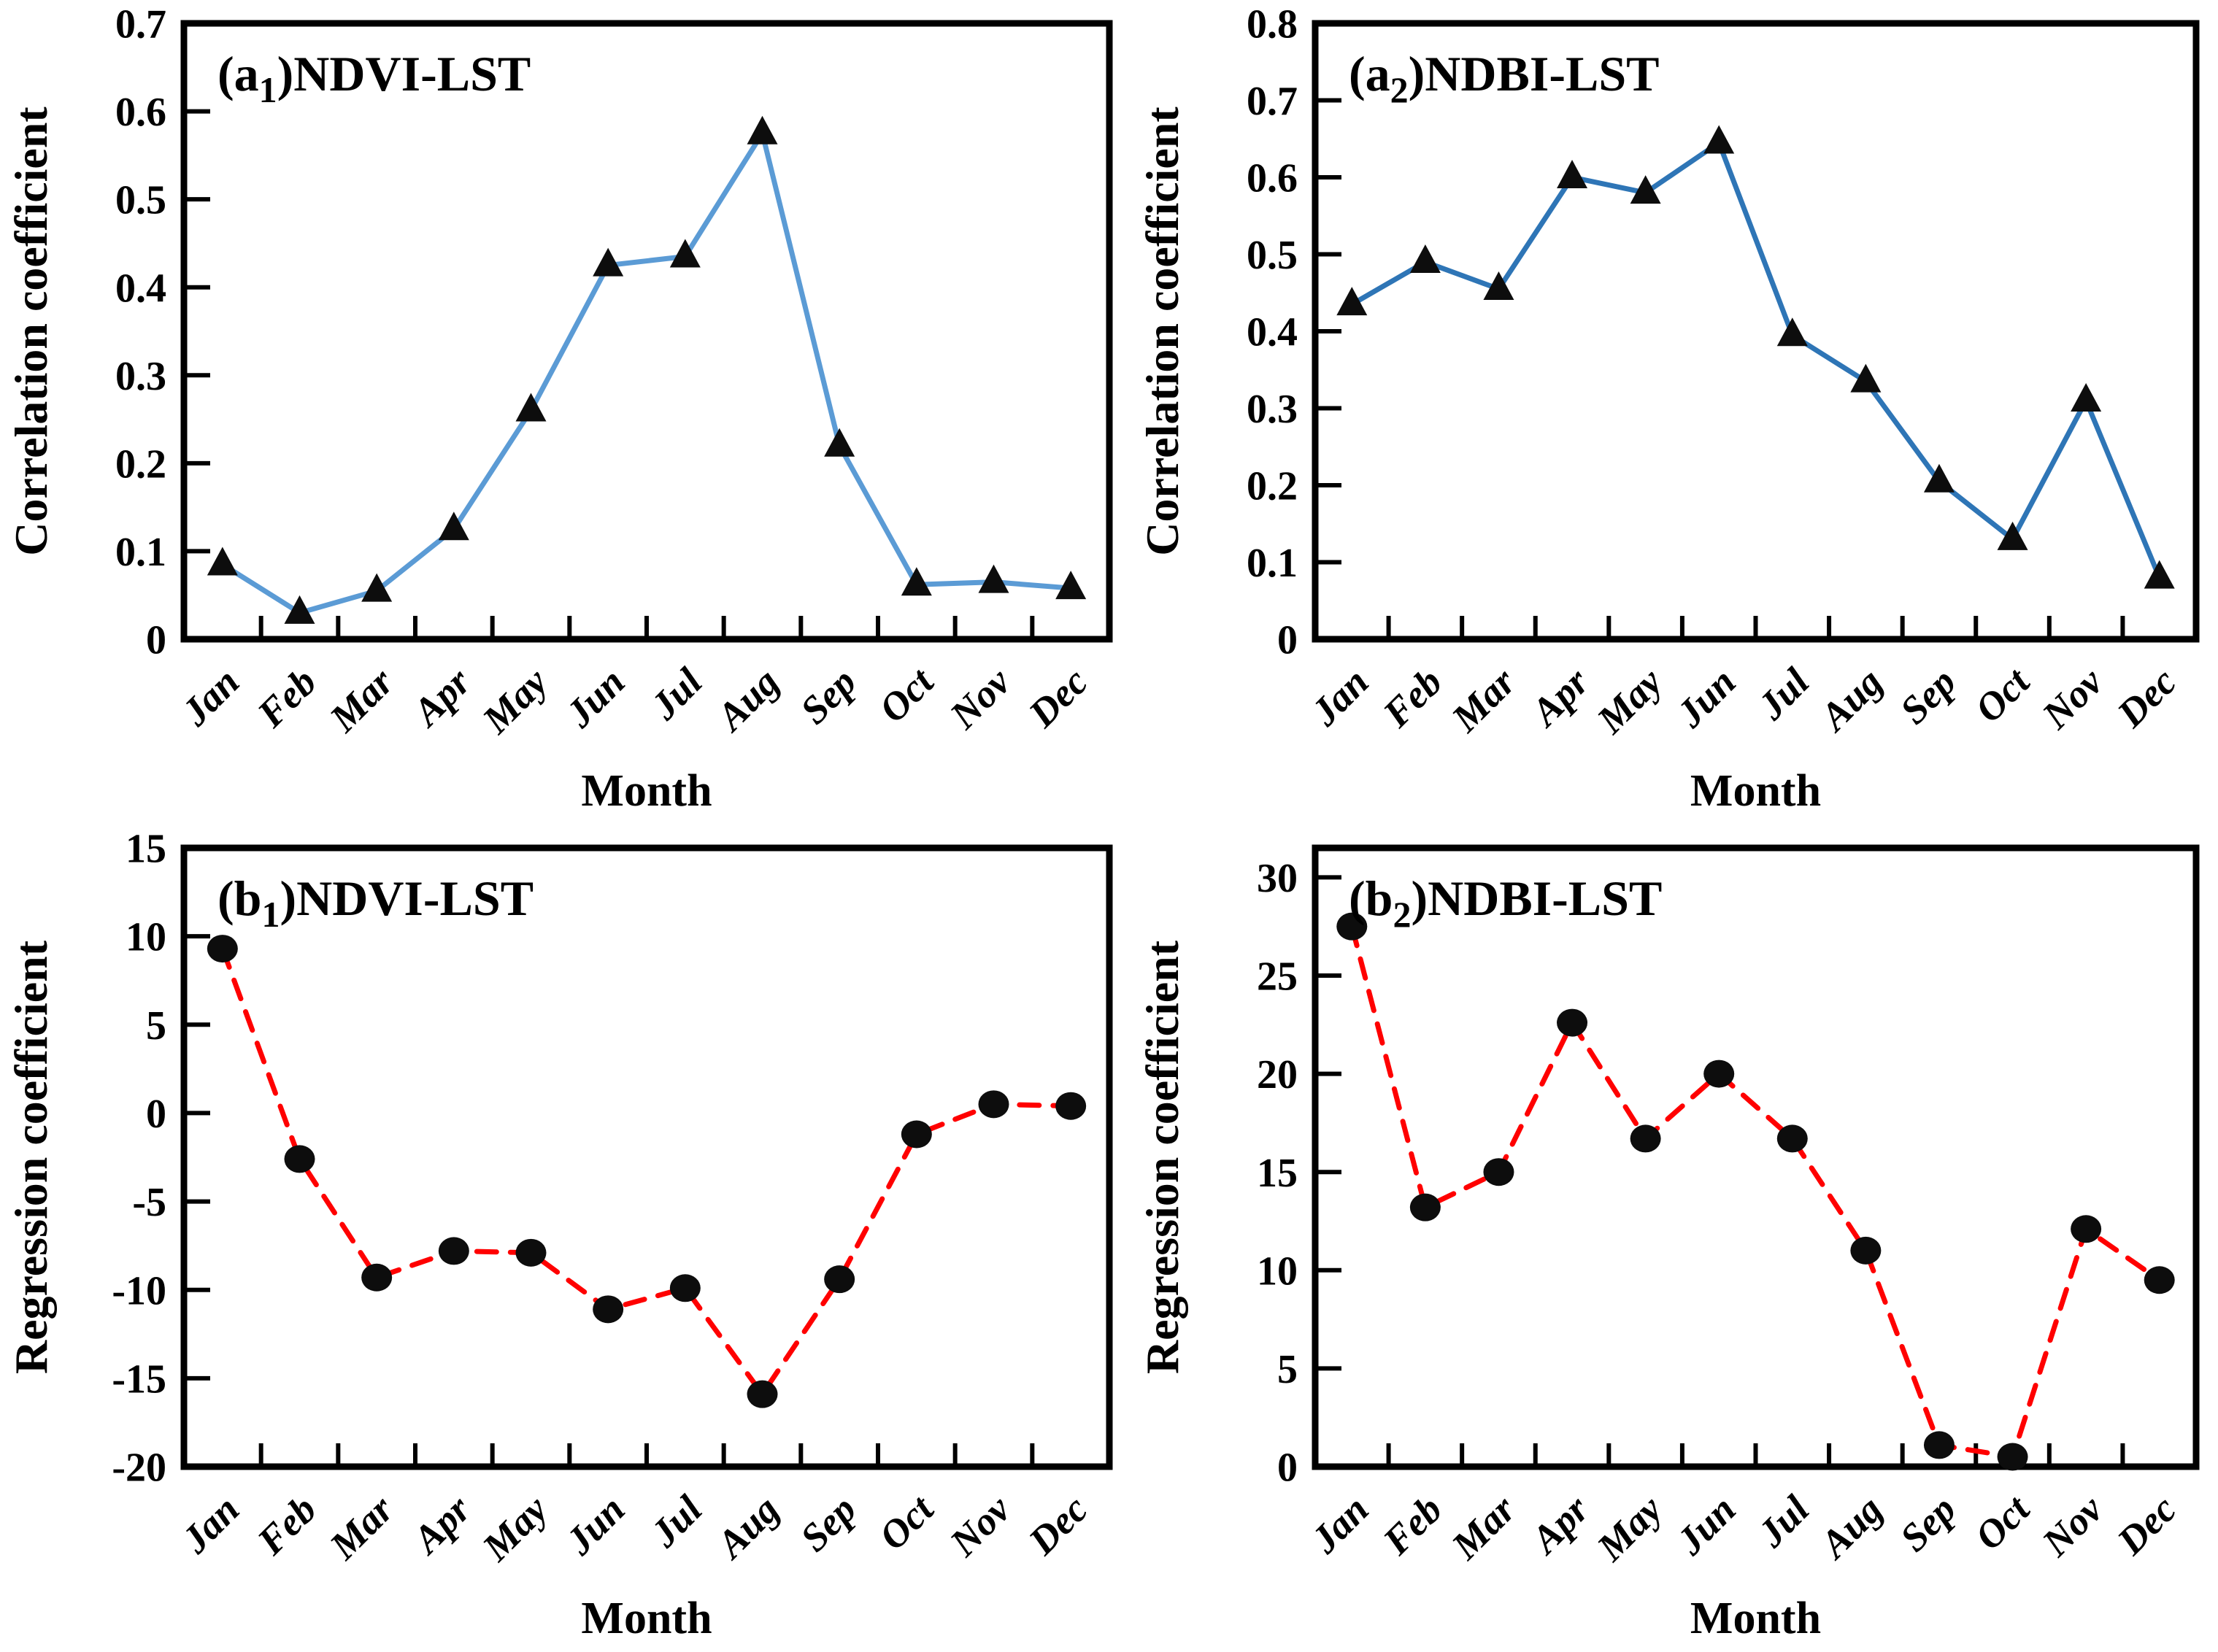  What do you see at coordinates (1755, 1455) in the screenshot?
I see `x-axis-ticks` at bounding box center [1755, 1455].